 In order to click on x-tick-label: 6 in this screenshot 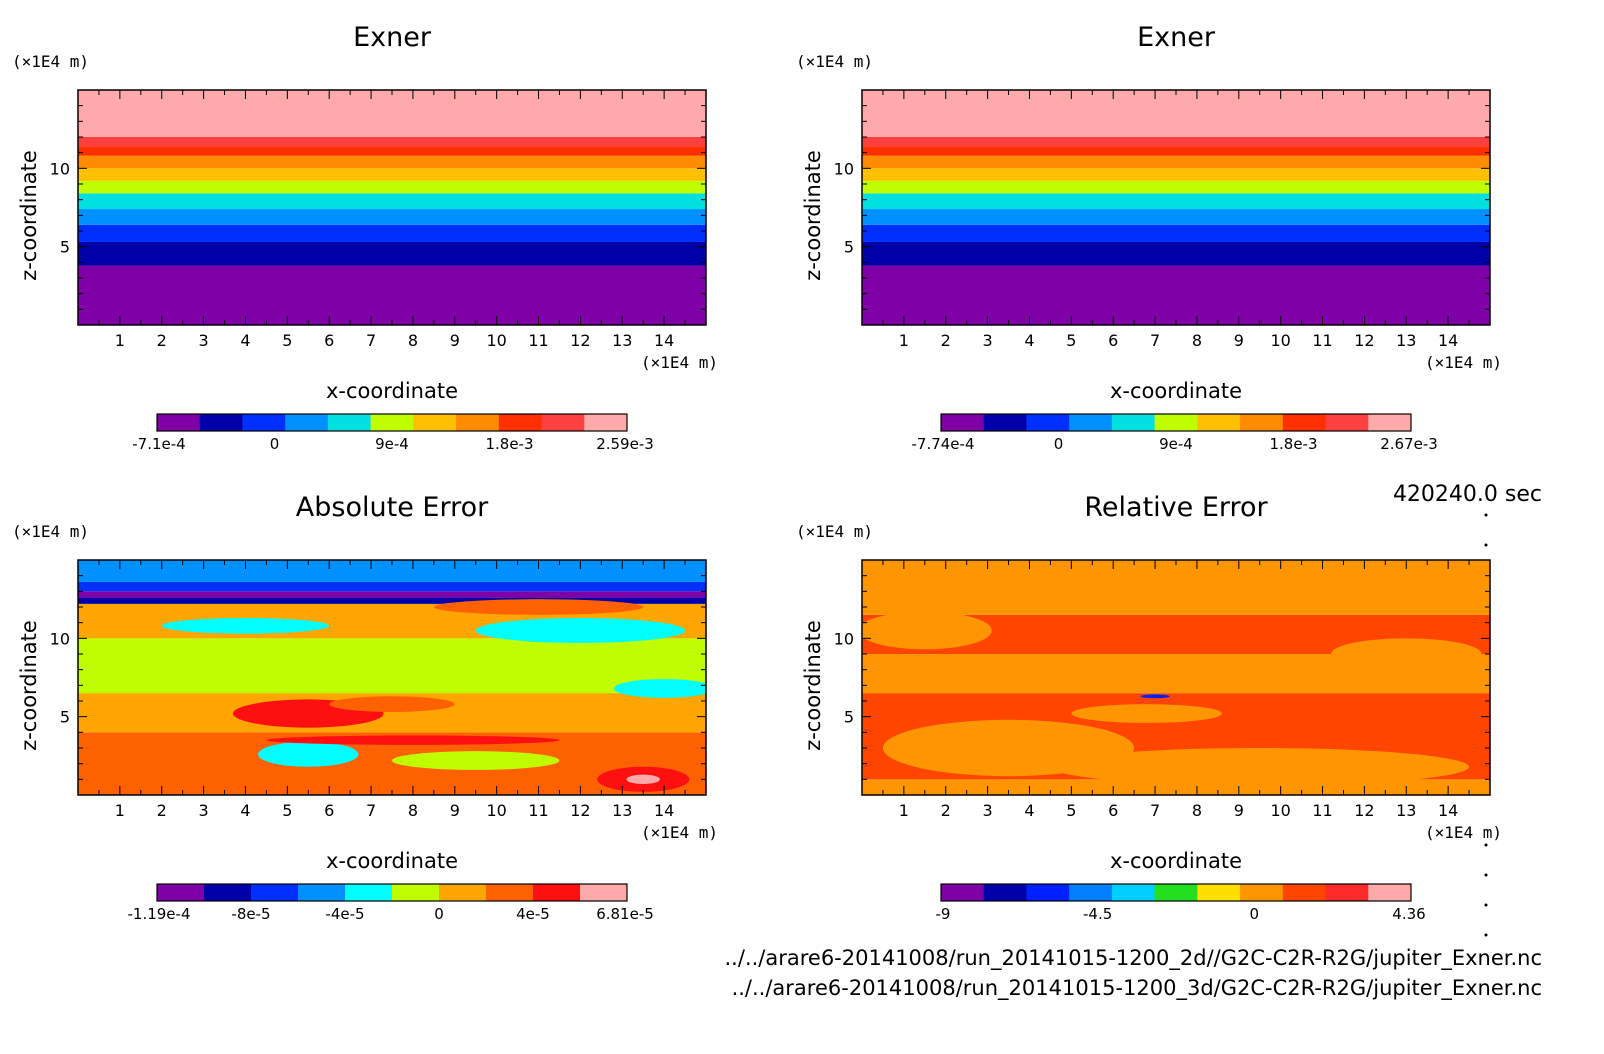, I will do `click(329, 810)`.